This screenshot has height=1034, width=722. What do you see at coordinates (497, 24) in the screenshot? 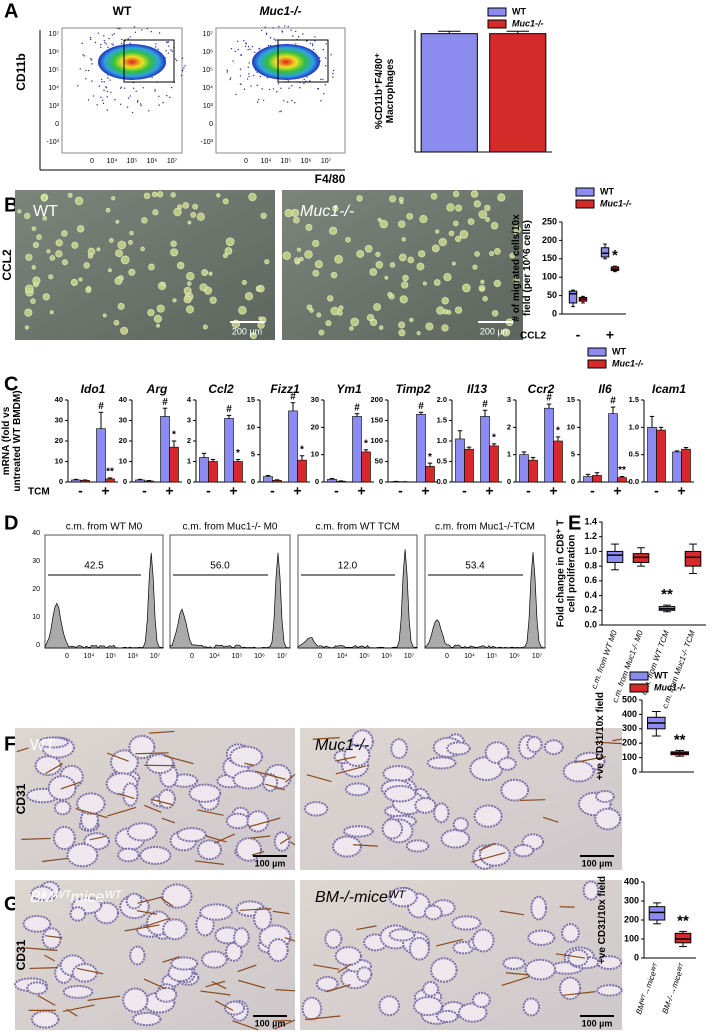
I see `legend-swatch` at bounding box center [497, 24].